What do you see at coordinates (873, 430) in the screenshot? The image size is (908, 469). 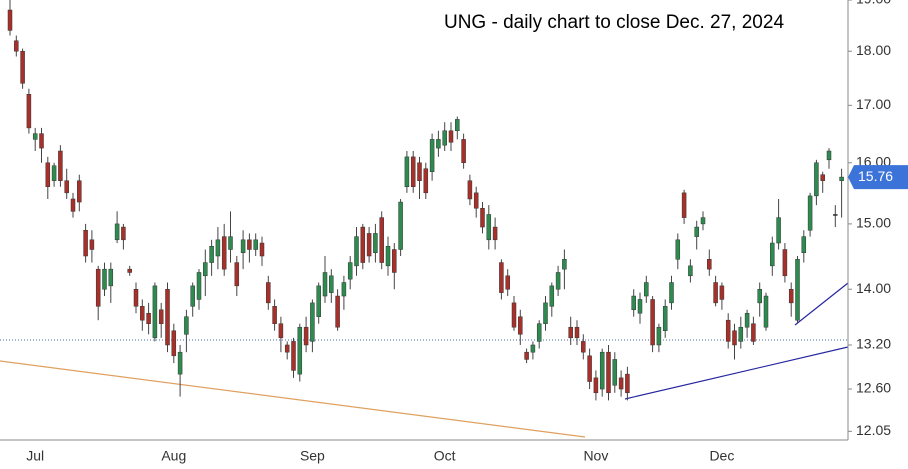 I see `y-tick-label: 12.05` at bounding box center [873, 430].